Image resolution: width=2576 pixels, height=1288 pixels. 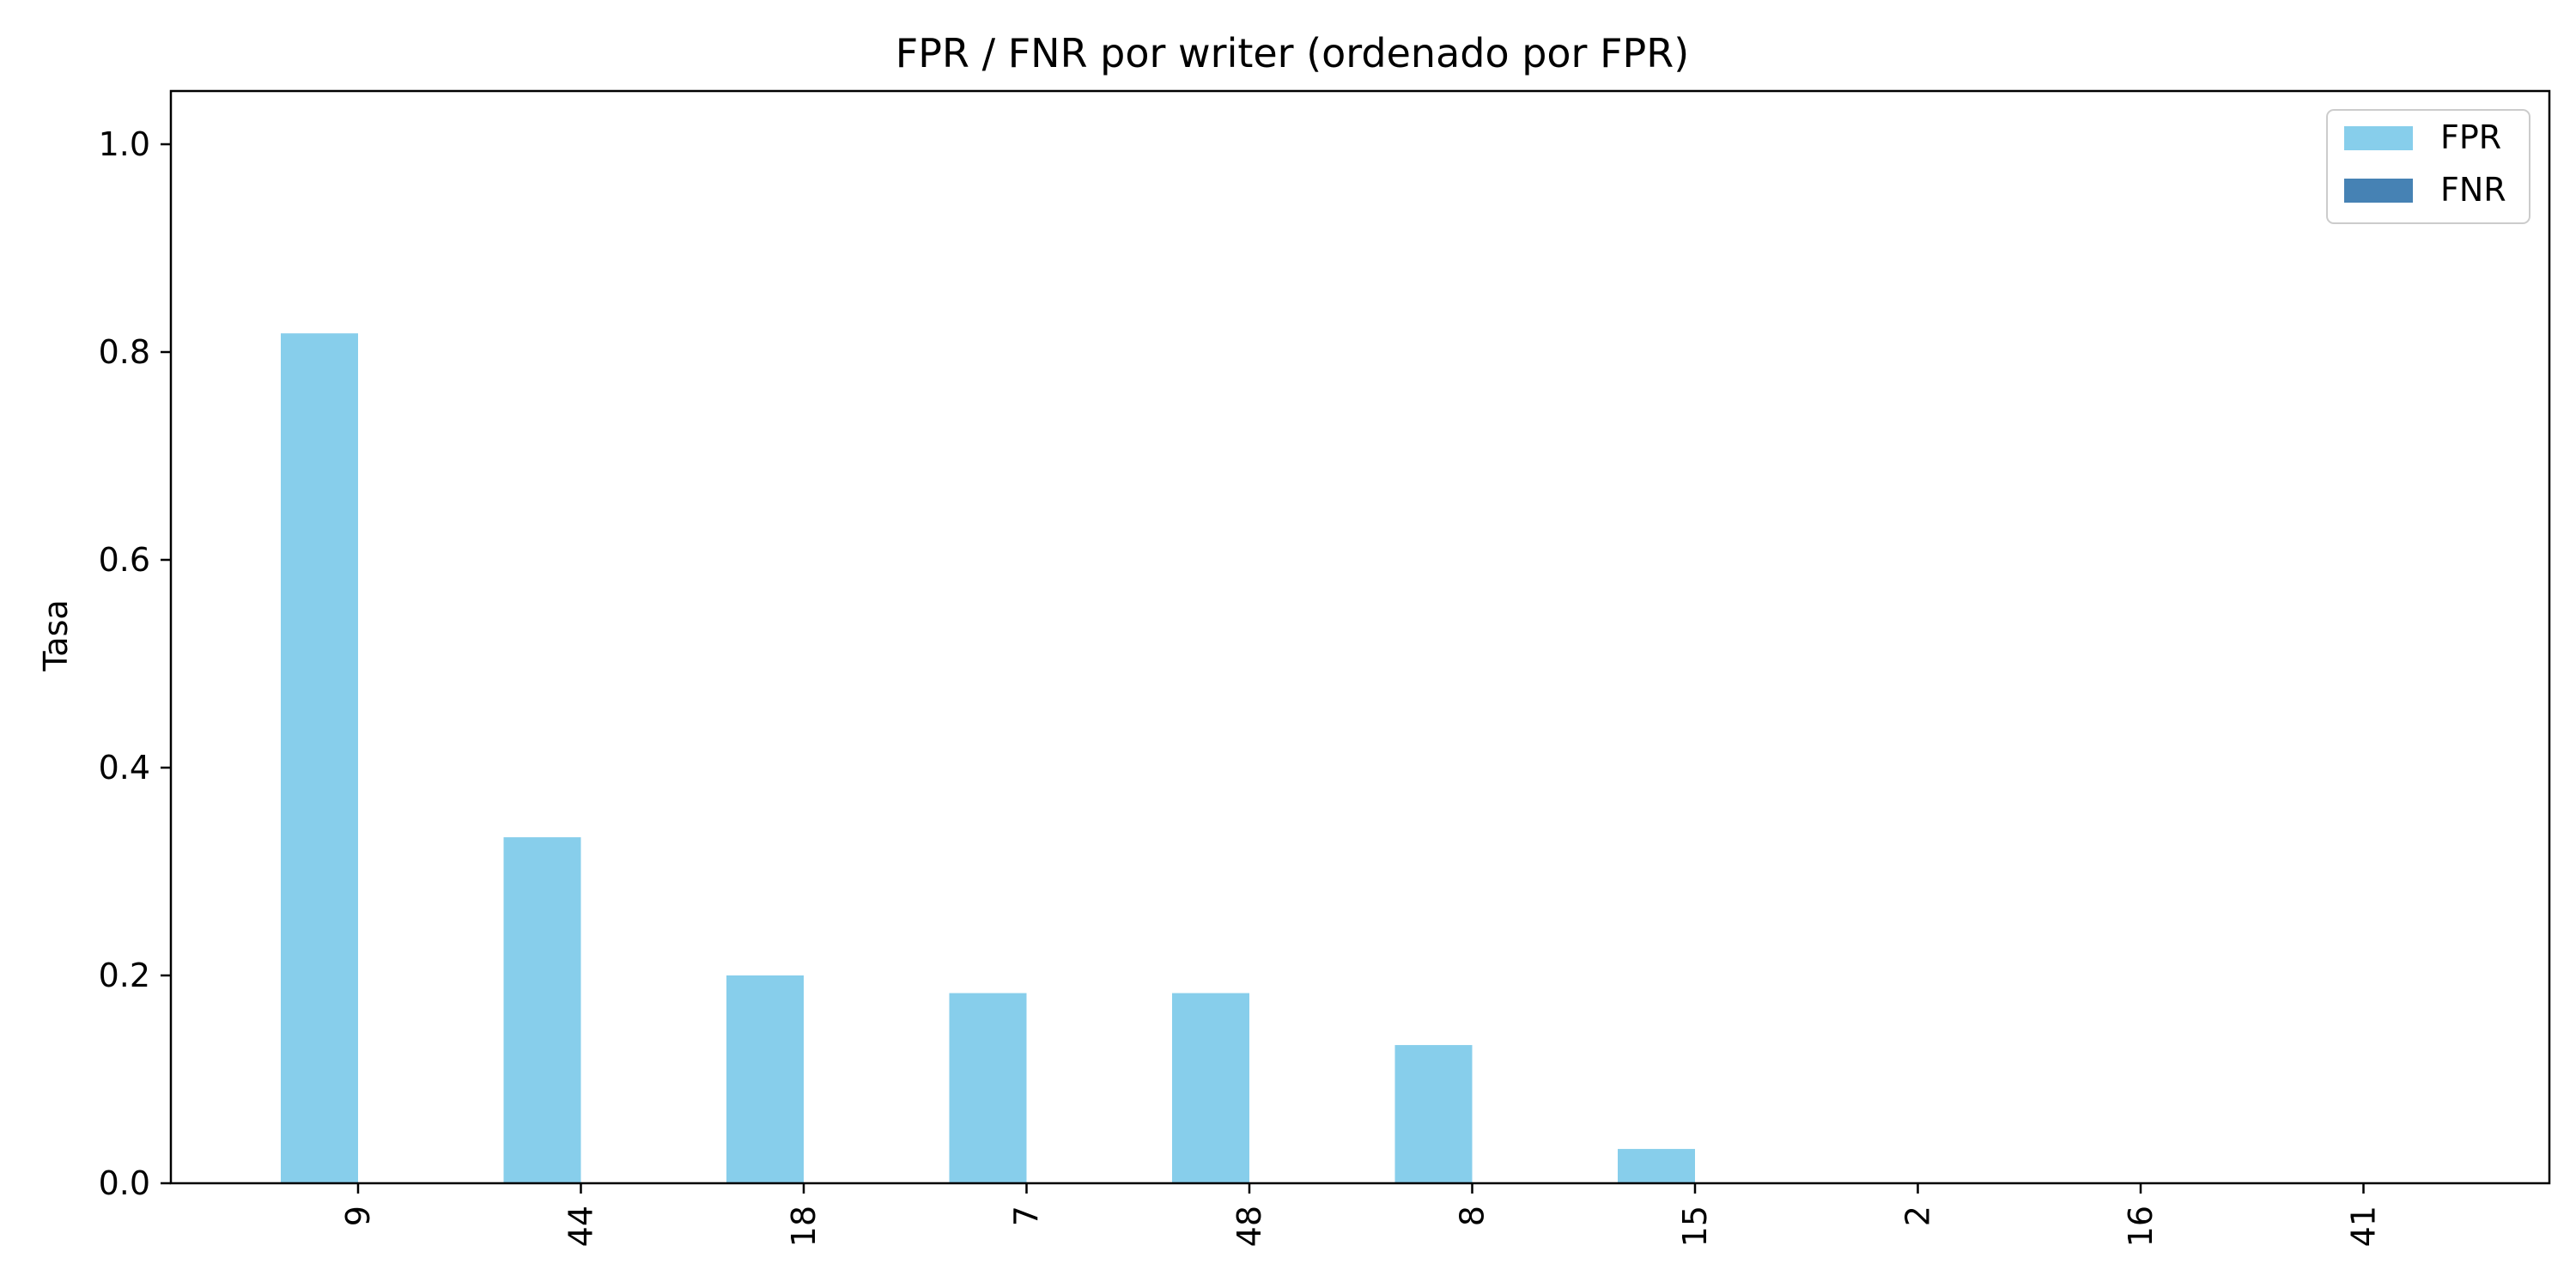 What do you see at coordinates (1361, 1215) in the screenshot?
I see `x-axis-ticks: 9 44 18 7 48 8 15 2 16 41` at bounding box center [1361, 1215].